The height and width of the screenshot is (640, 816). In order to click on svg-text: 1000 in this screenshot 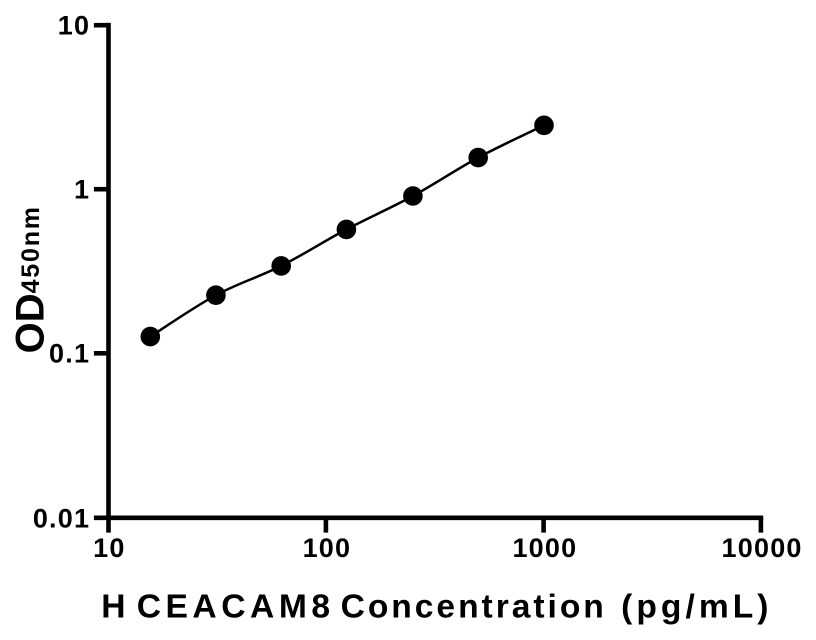, I will do `click(544, 548)`.